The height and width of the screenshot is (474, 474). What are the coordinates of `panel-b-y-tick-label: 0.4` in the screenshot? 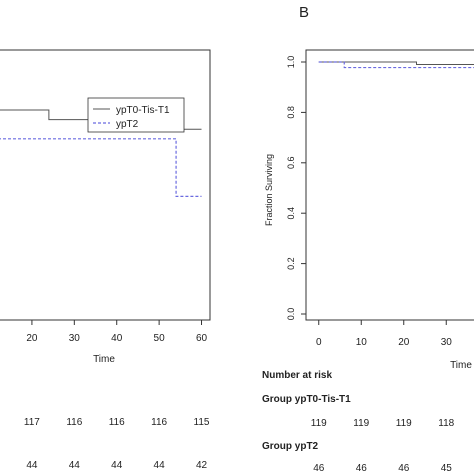 It's located at (291, 213).